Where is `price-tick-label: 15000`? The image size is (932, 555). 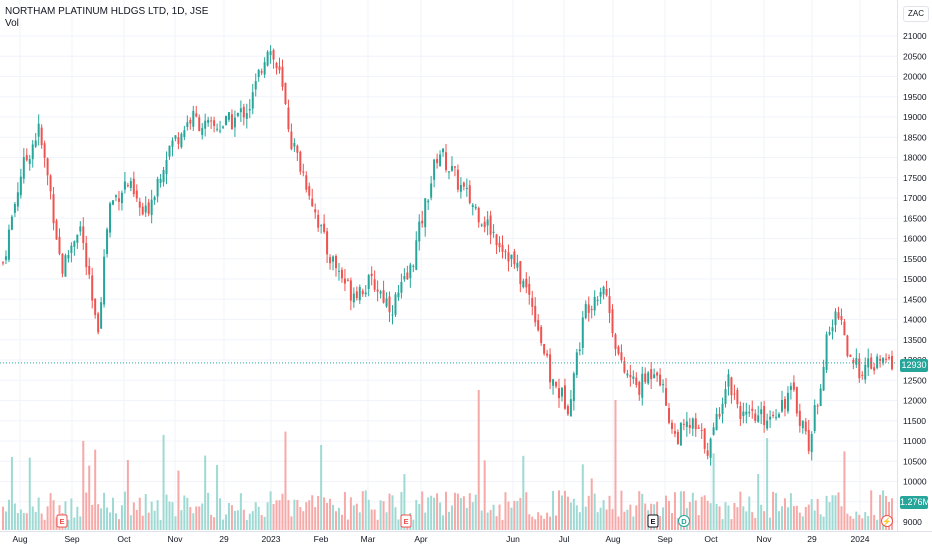
price-tick-label: 15000 is located at coordinates (915, 279).